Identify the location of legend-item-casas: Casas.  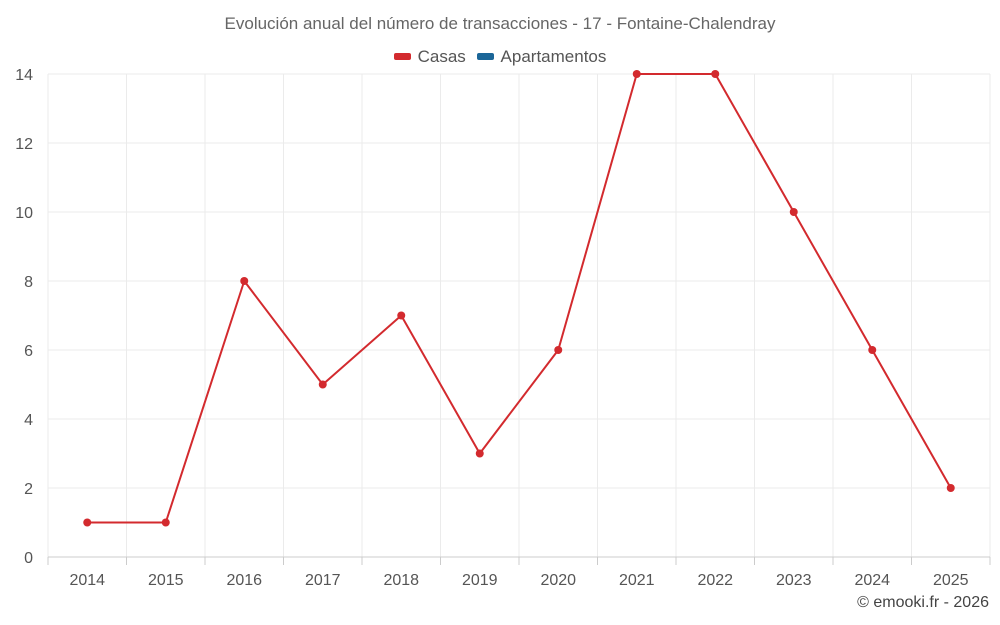
(429, 56).